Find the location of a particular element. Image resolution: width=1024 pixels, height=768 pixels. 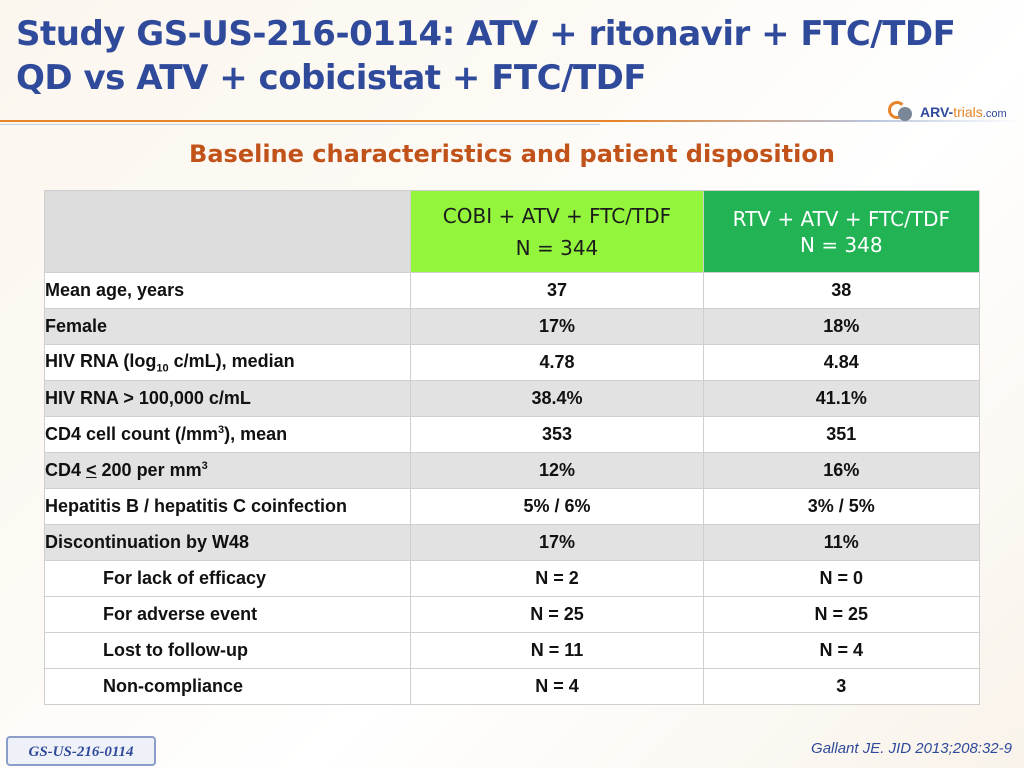

cell-rtv: N = 4 is located at coordinates (841, 650).